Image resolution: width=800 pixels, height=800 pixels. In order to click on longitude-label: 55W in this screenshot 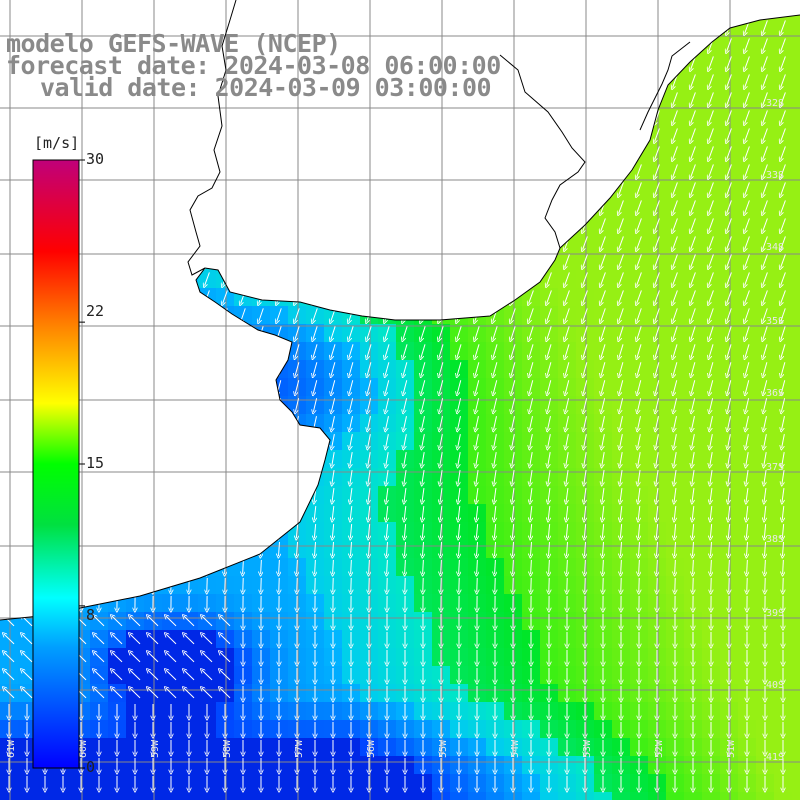, I will do `click(443, 748)`.